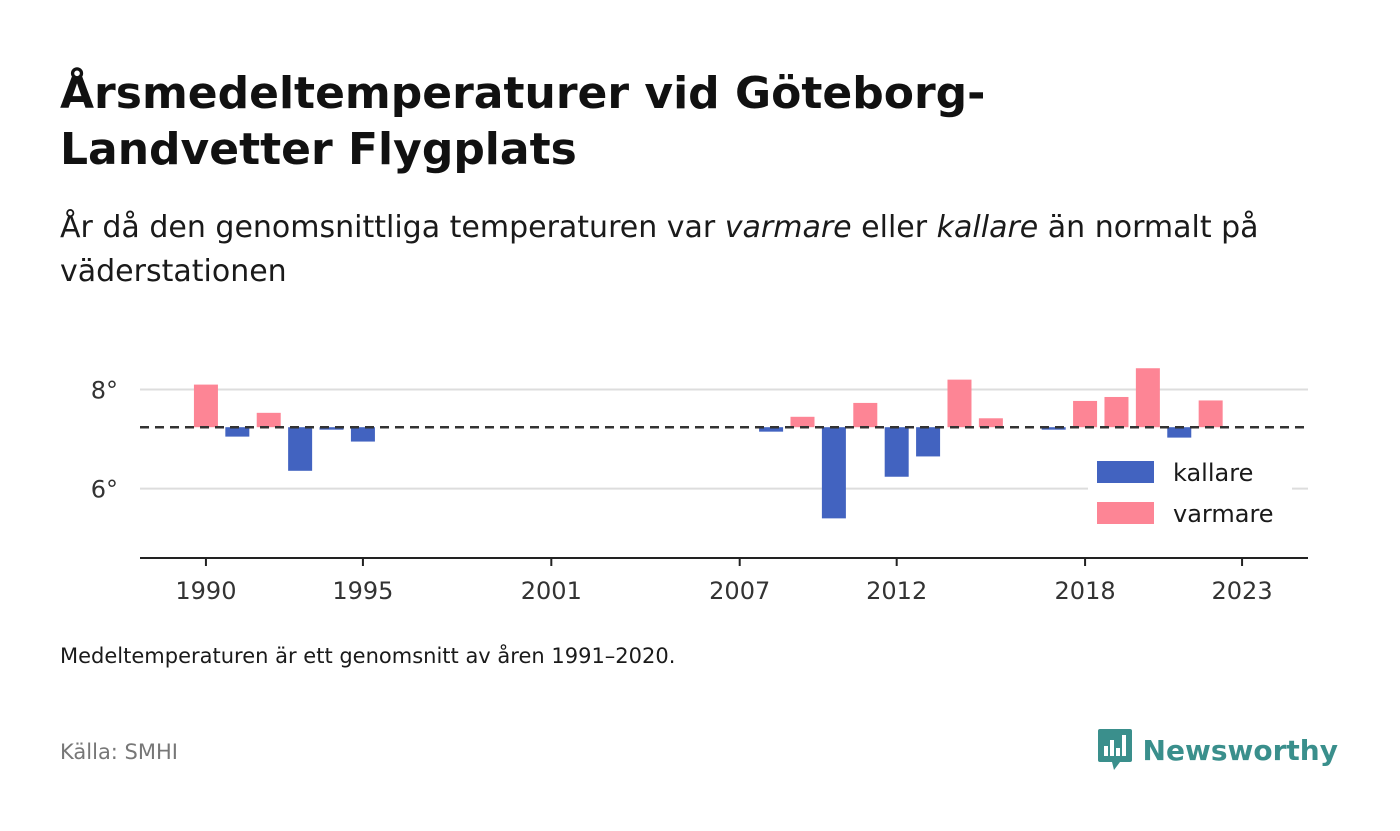  What do you see at coordinates (104, 391) in the screenshot?
I see `y-tick-label: 8°` at bounding box center [104, 391].